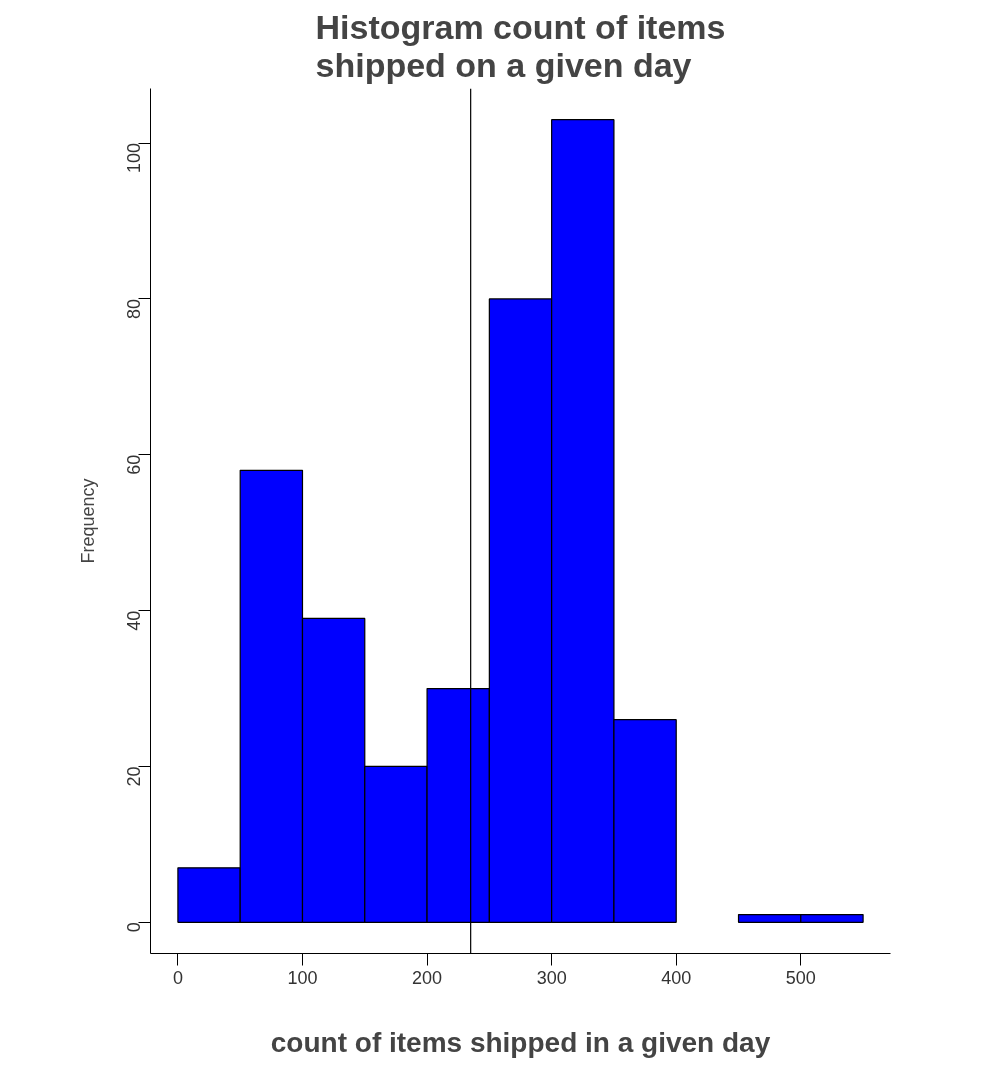 The height and width of the screenshot is (1088, 989). Describe the element at coordinates (551, 977) in the screenshot. I see `x-tick-label: 300` at that location.